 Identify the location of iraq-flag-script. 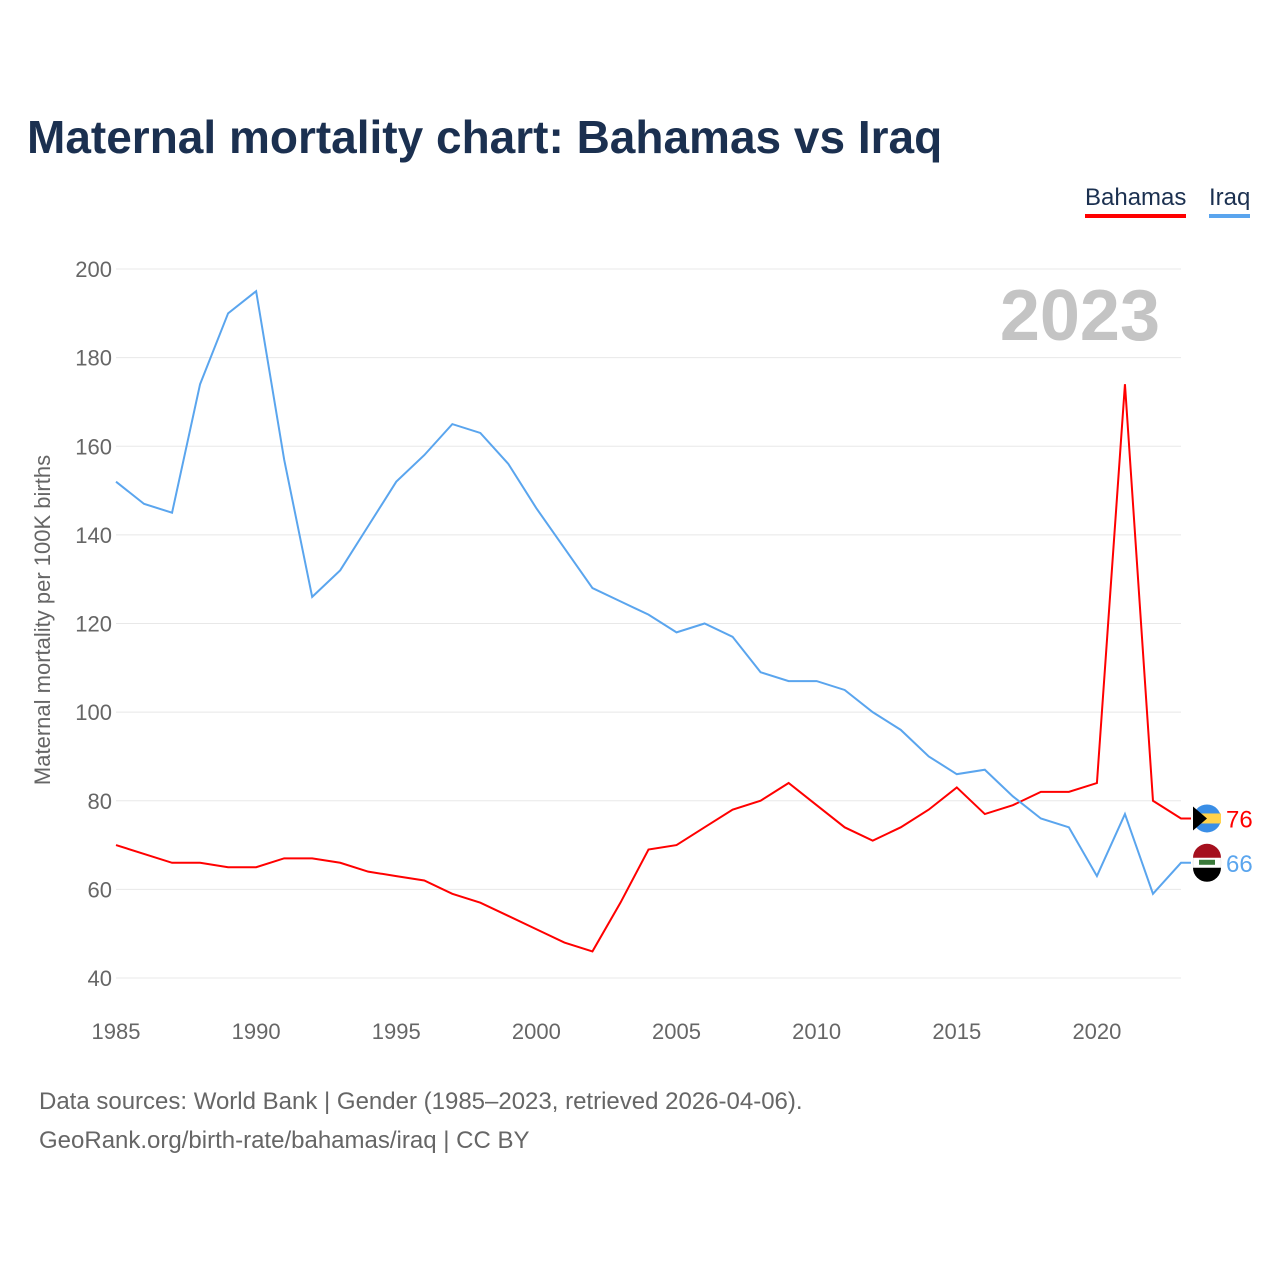
(1207, 862).